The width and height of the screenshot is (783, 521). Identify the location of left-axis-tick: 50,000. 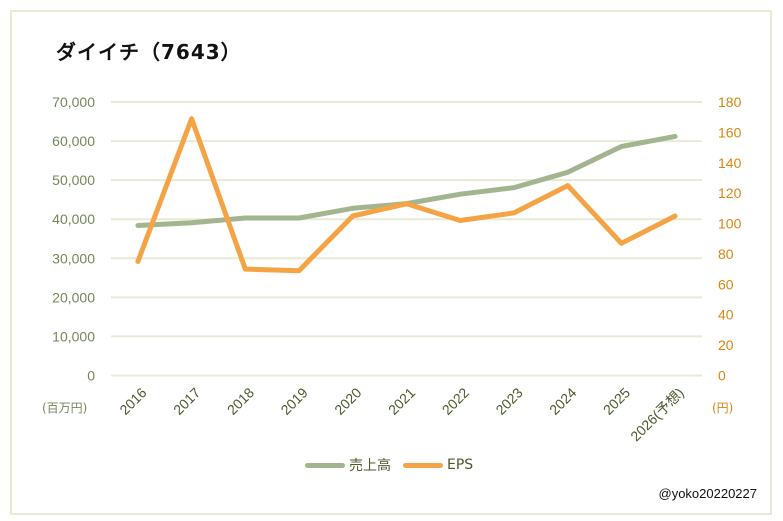
(73, 180).